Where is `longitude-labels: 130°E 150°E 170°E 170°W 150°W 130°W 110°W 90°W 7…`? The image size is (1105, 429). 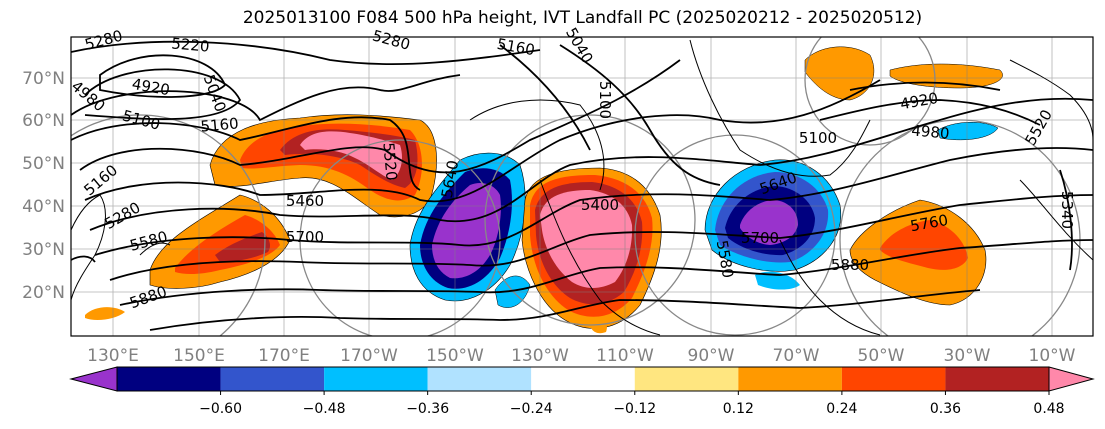
longitude-labels: 130°E 150°E 170°E 170°W 150°W 130°W 110°W 90°W 7… is located at coordinates (581, 356).